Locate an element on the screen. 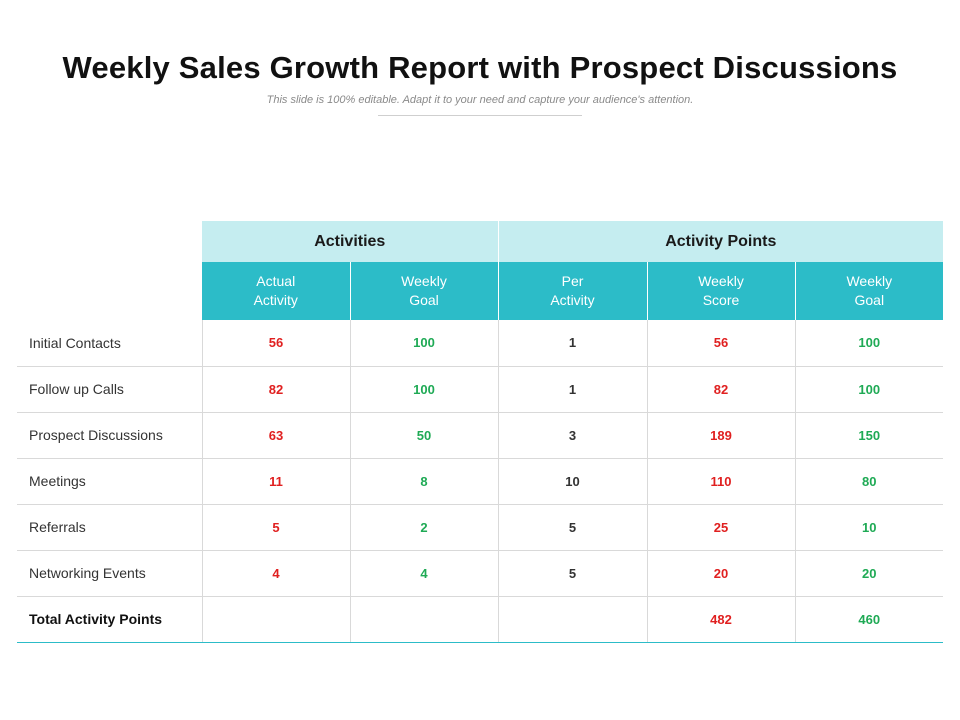 Image resolution: width=960 pixels, height=720 pixels. header-line: Actual is located at coordinates (276, 281).